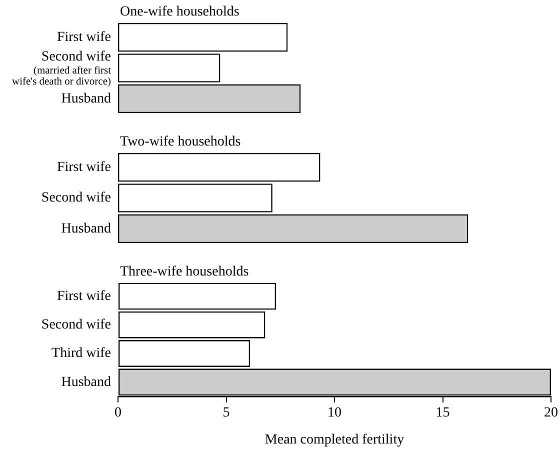  Describe the element at coordinates (62, 69) in the screenshot. I see `y-tick-label: Second wife (married after first wife's death or divorce)` at that location.